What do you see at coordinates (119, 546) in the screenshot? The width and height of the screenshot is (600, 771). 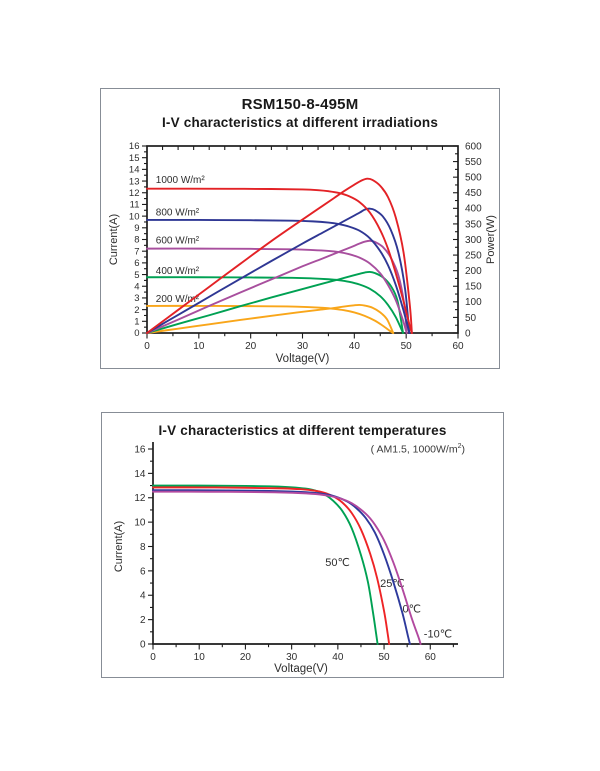 I see `y-axis-title: Current(A)` at bounding box center [119, 546].